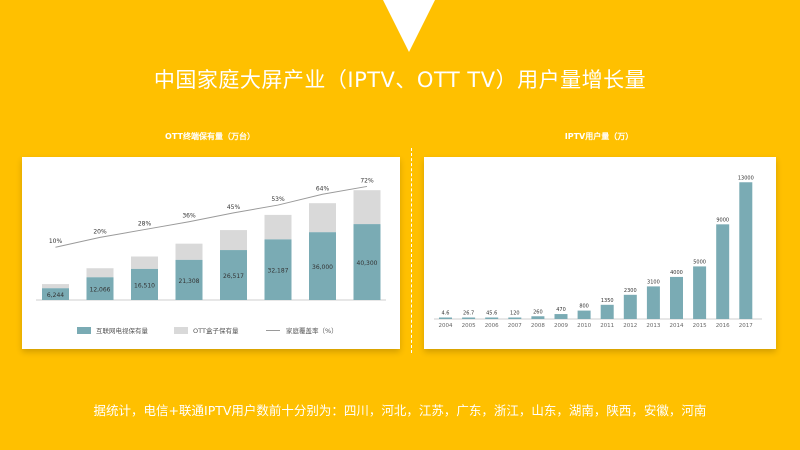 Image resolution: width=800 pixels, height=450 pixels. I want to click on internet-tv-value-label: 6,244, so click(55, 295).